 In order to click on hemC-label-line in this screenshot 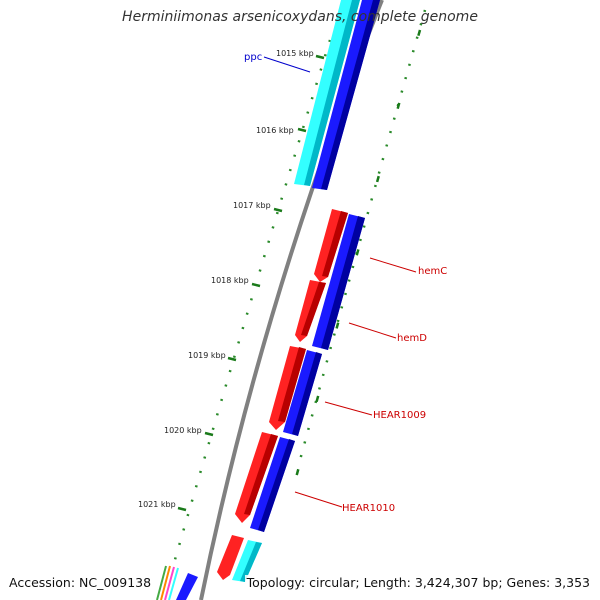, I will do `click(393, 265)`.